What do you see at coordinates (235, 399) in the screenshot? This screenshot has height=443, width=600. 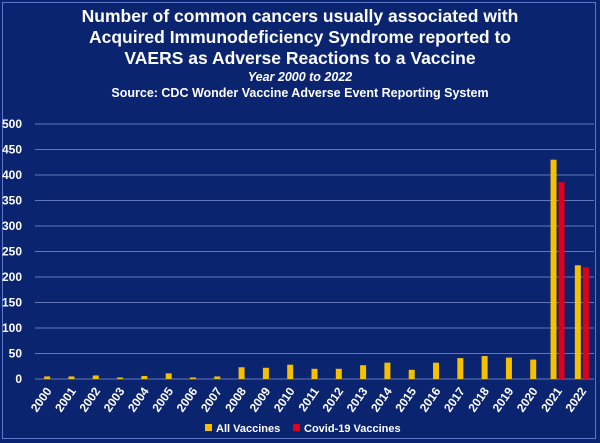 I see `x-tick-label: 2008` at bounding box center [235, 399].